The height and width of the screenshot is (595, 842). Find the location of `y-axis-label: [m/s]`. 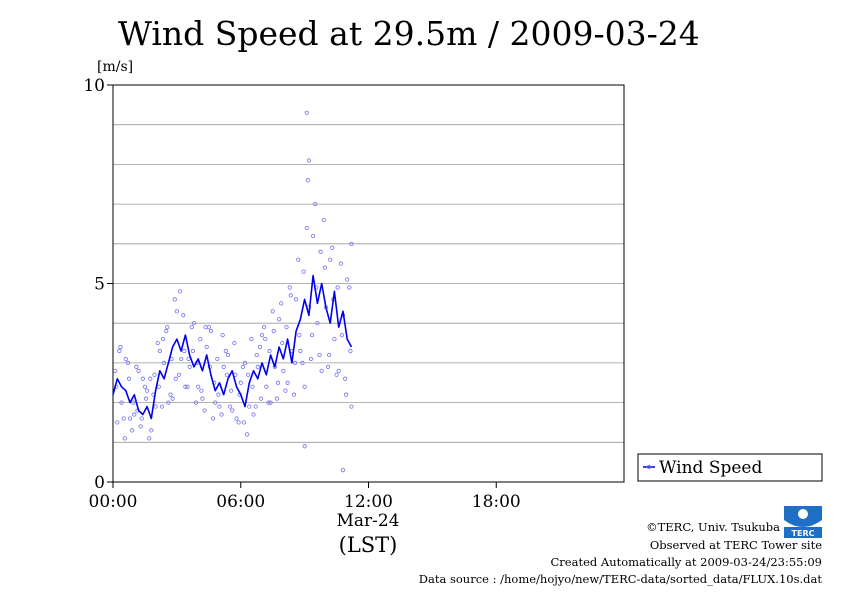

y-axis-label: [m/s] is located at coordinates (115, 67).